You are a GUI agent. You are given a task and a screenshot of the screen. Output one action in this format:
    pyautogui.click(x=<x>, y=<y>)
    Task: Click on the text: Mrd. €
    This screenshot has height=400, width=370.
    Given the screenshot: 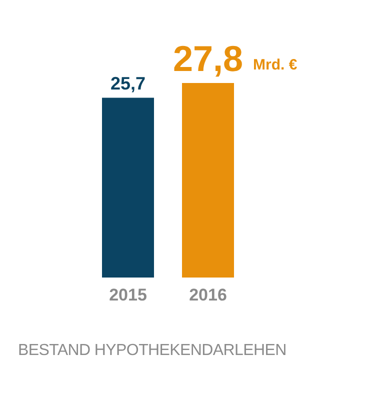 What is the action you would take?
    pyautogui.click(x=275, y=65)
    